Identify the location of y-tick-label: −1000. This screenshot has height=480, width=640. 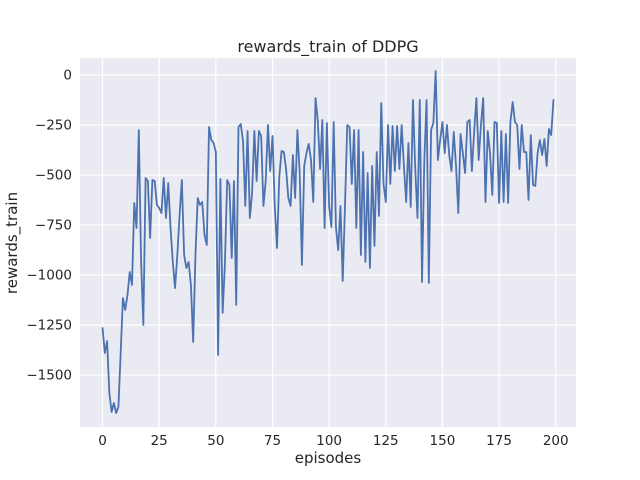
(49, 276).